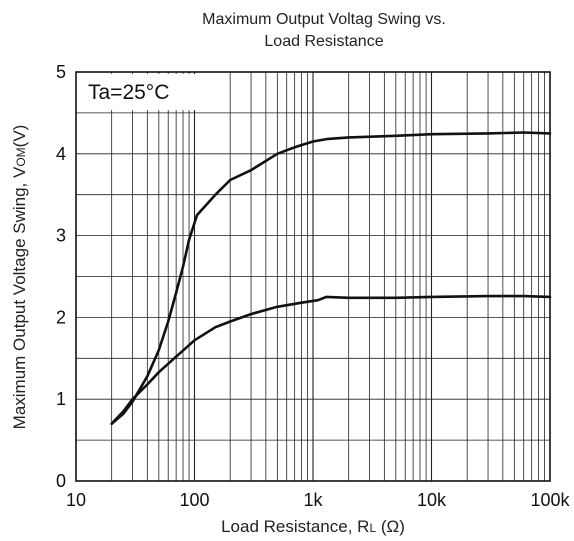  What do you see at coordinates (61, 154) in the screenshot?
I see `y-tick-label: 4` at bounding box center [61, 154].